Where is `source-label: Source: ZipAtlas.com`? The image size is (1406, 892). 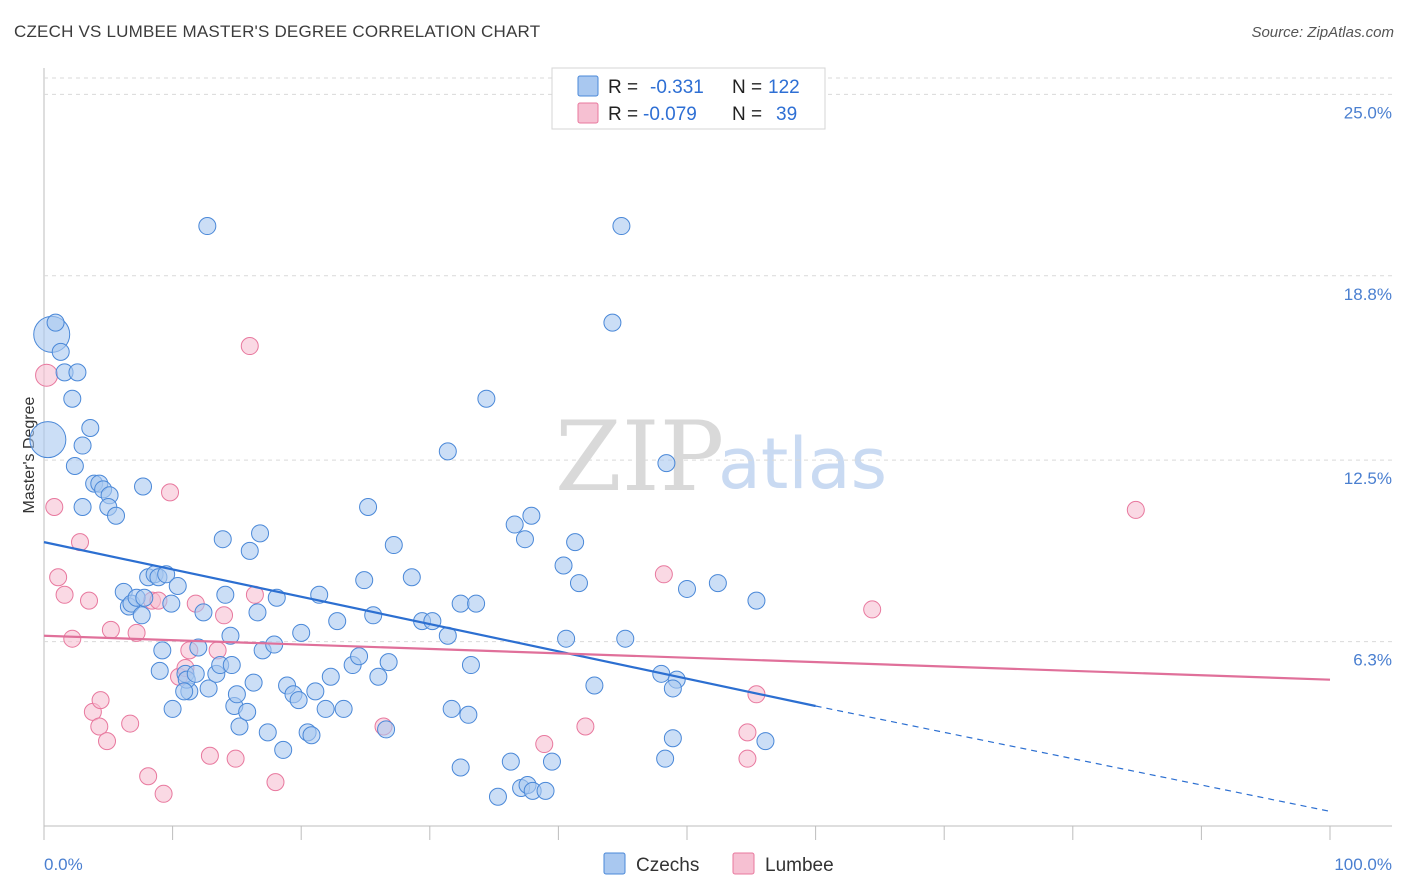 source-label: Source: ZipAtlas.com is located at coordinates (1322, 32).